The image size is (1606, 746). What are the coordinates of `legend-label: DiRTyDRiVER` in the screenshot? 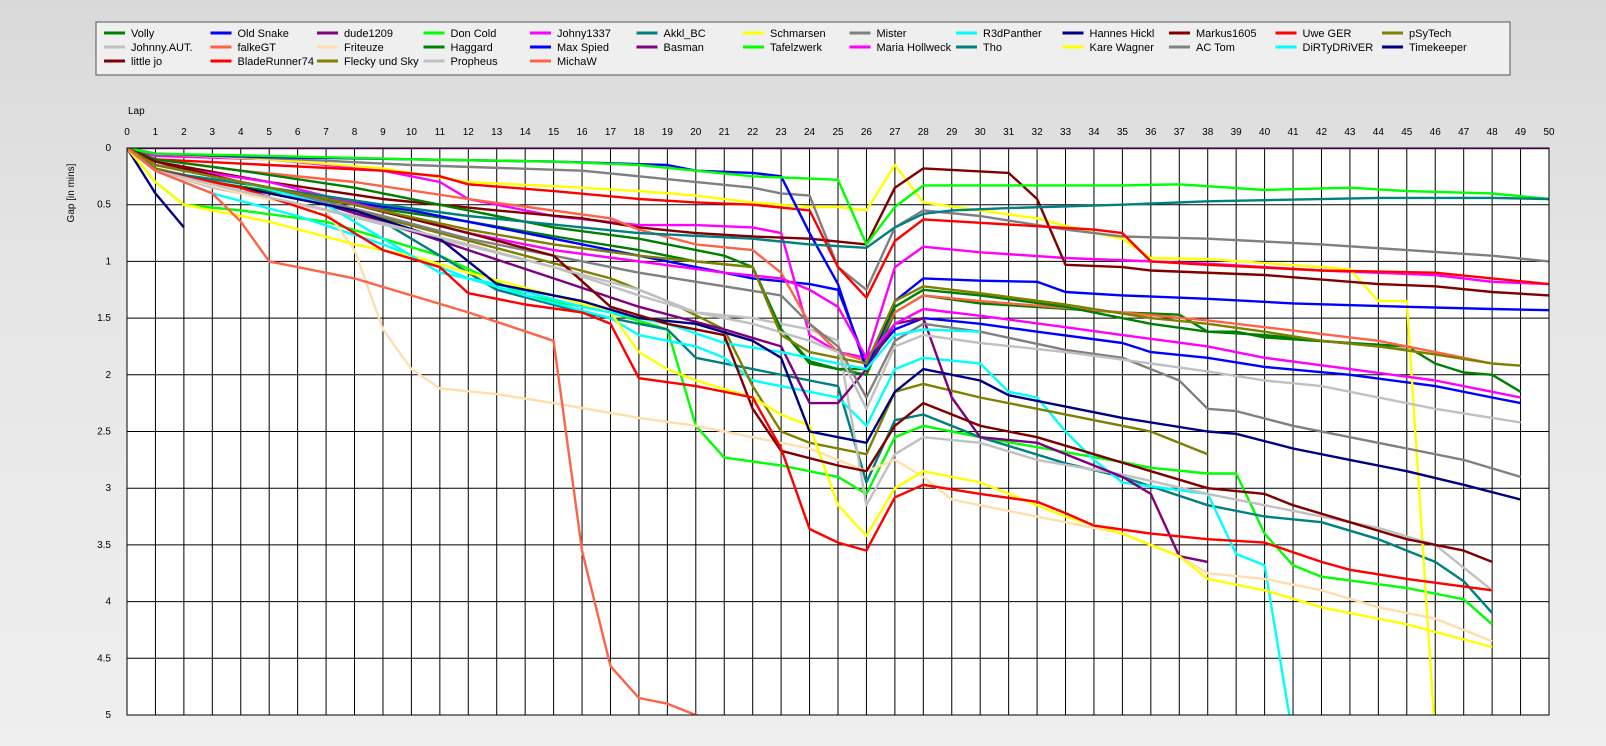 It's located at (1338, 48).